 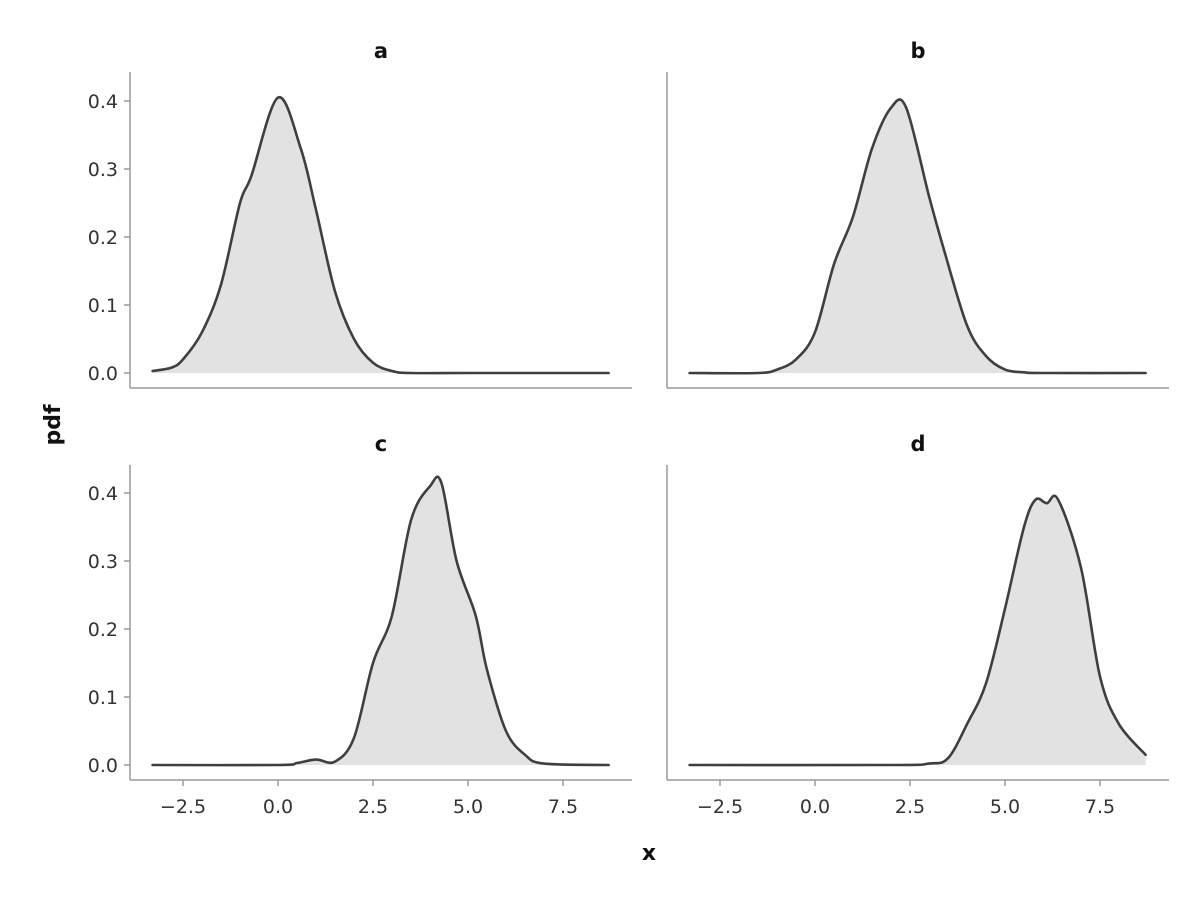 I want to click on density-line-a, so click(x=380, y=235).